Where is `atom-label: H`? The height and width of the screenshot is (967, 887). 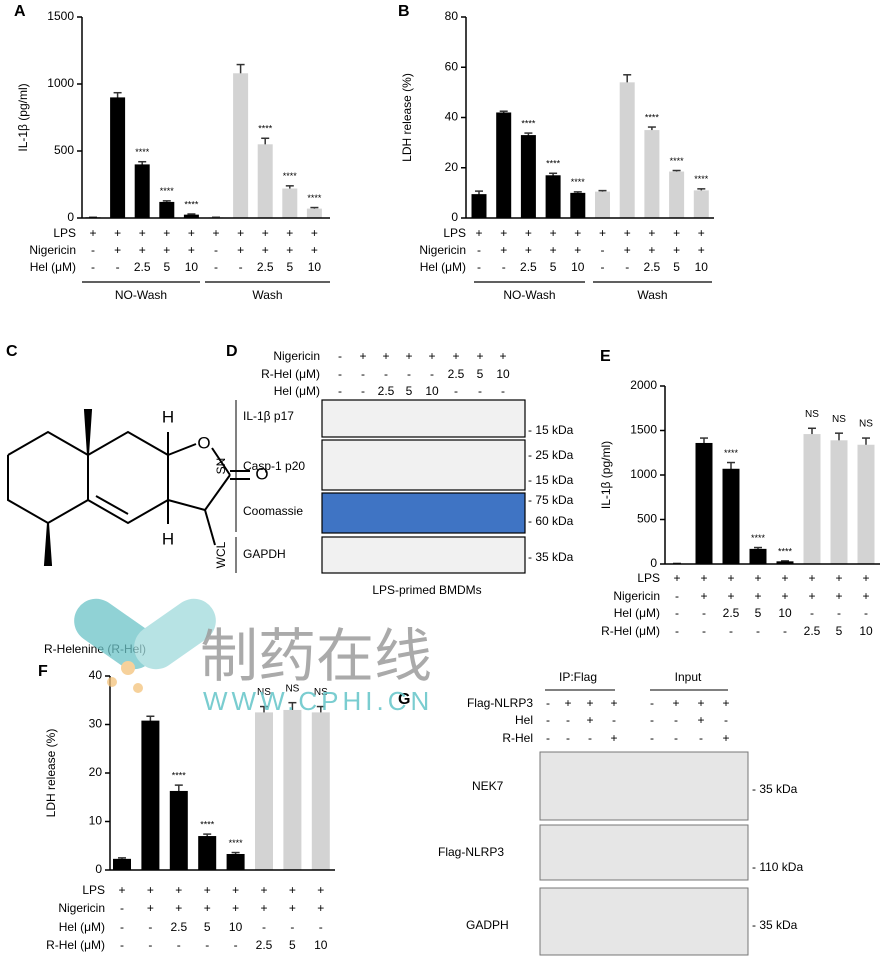
atom-label: H is located at coordinates (168, 416).